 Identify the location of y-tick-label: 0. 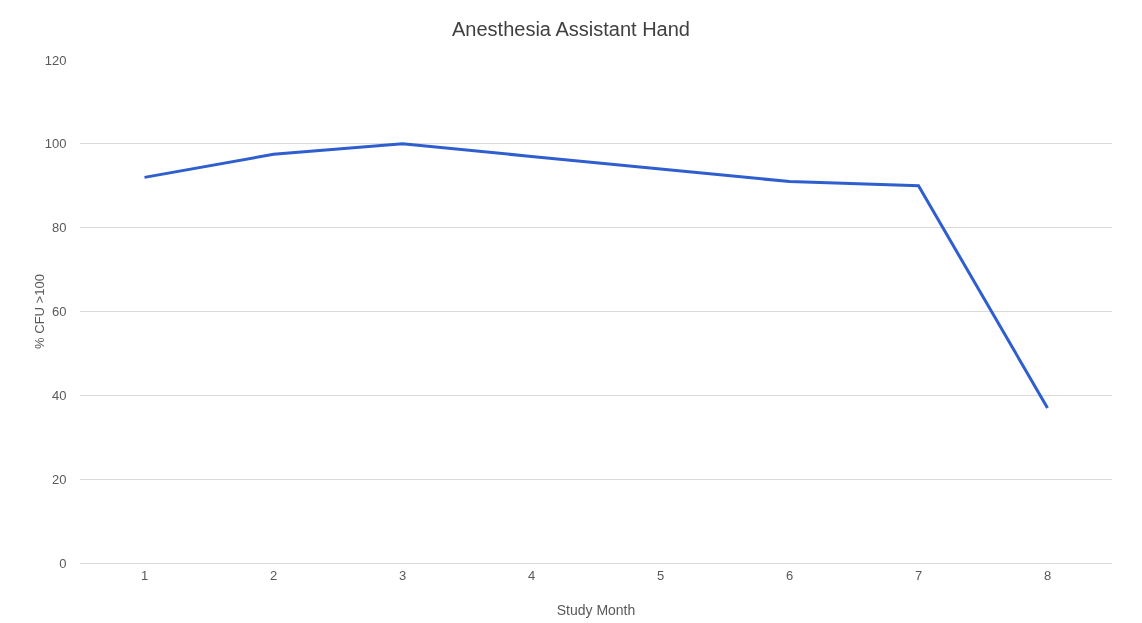
(63, 563).